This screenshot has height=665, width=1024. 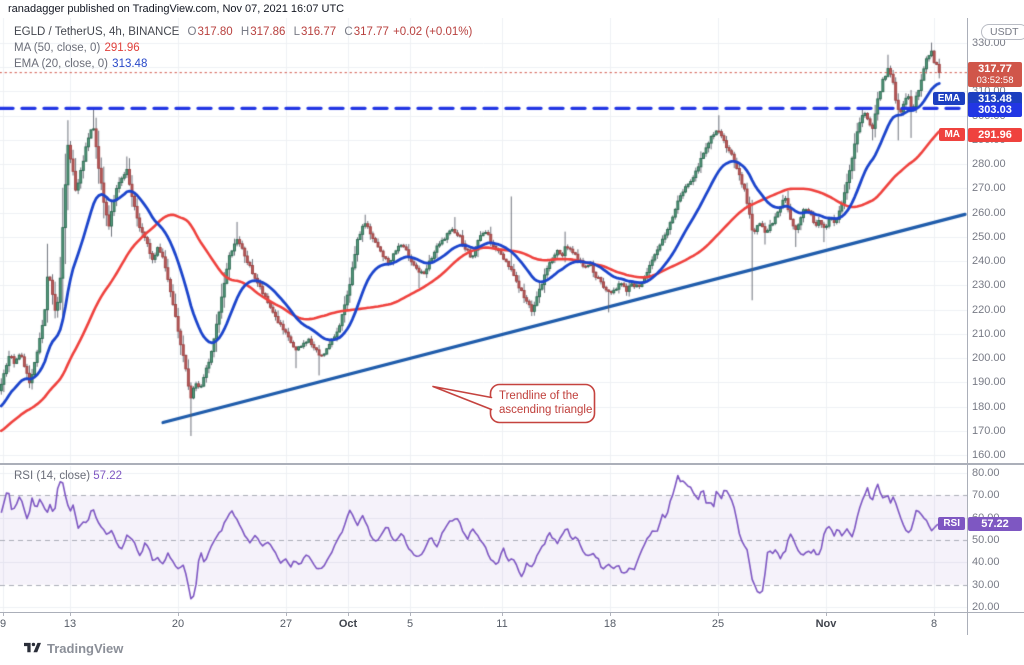 I want to click on price-axis-label: 260.00, so click(x=989, y=212).